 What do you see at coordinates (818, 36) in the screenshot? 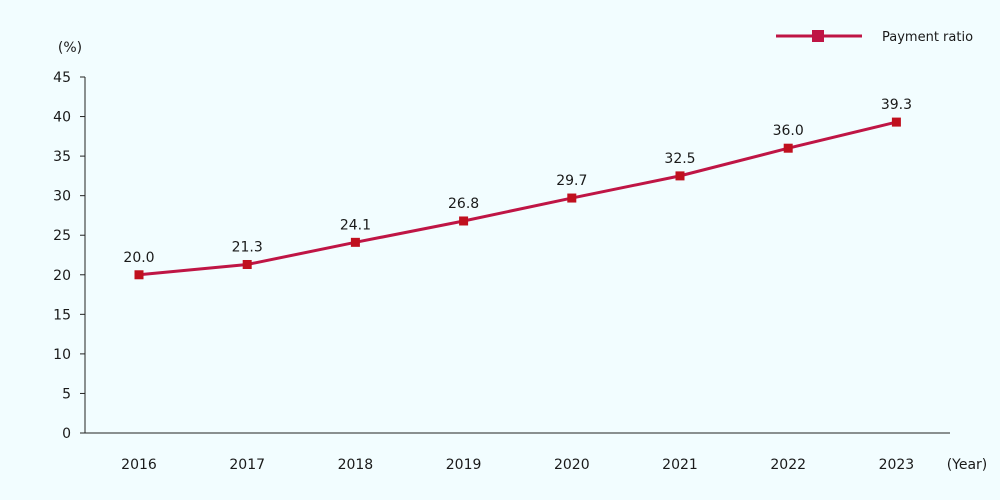
I see `legend-marker` at bounding box center [818, 36].